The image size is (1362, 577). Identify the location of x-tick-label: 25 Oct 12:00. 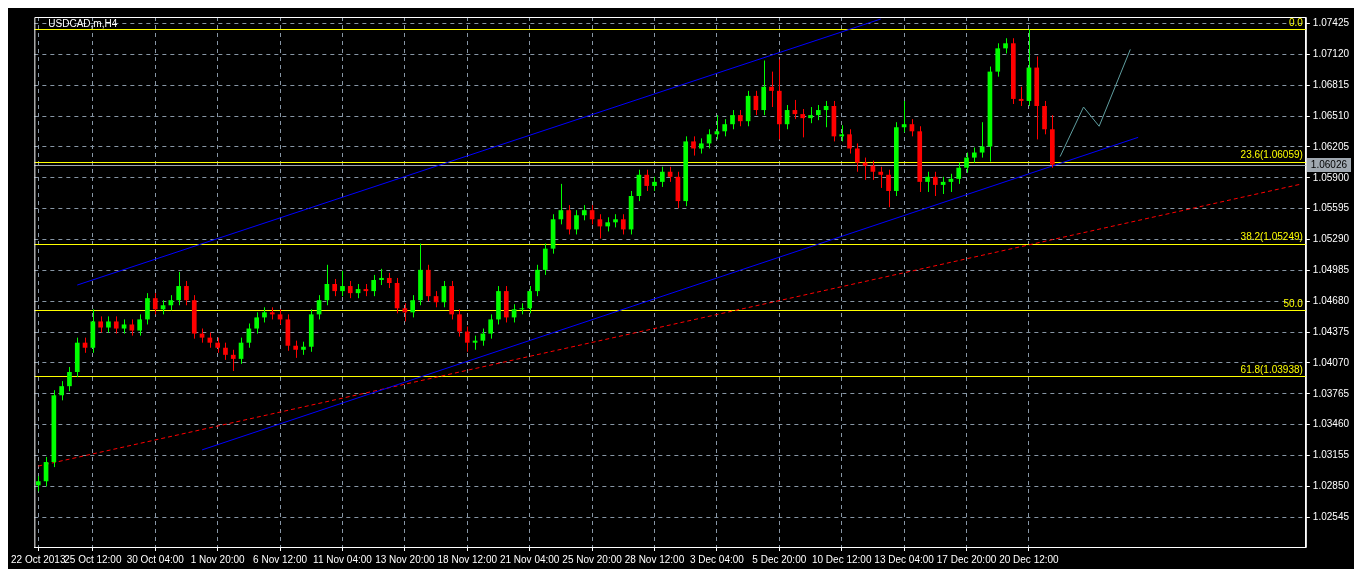
(93, 559).